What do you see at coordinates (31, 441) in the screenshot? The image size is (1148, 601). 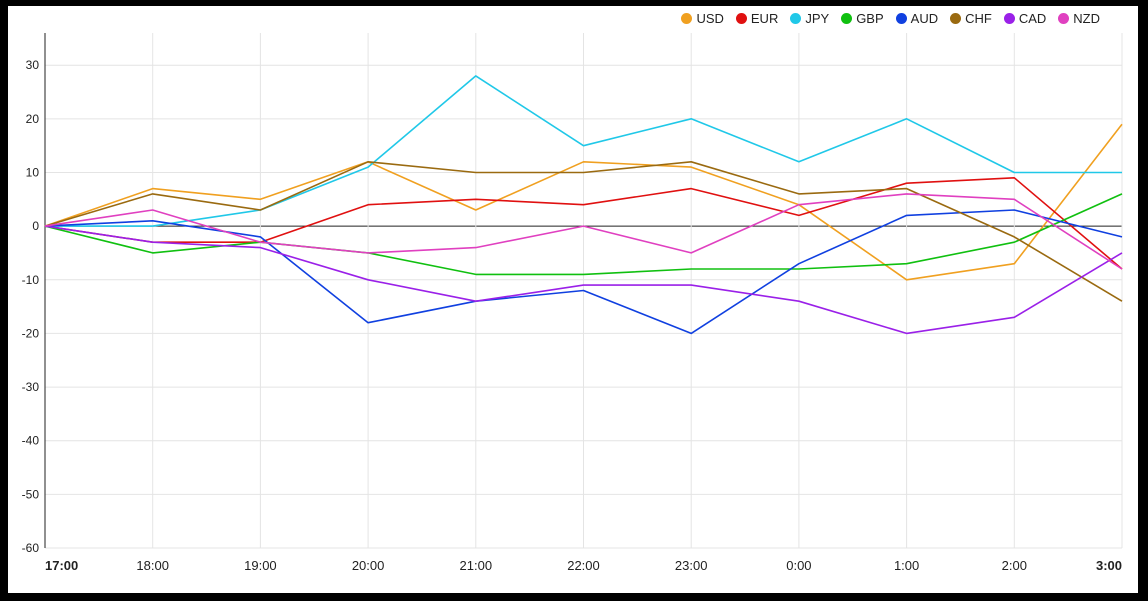 I see `y-tick-label: -40` at bounding box center [31, 441].